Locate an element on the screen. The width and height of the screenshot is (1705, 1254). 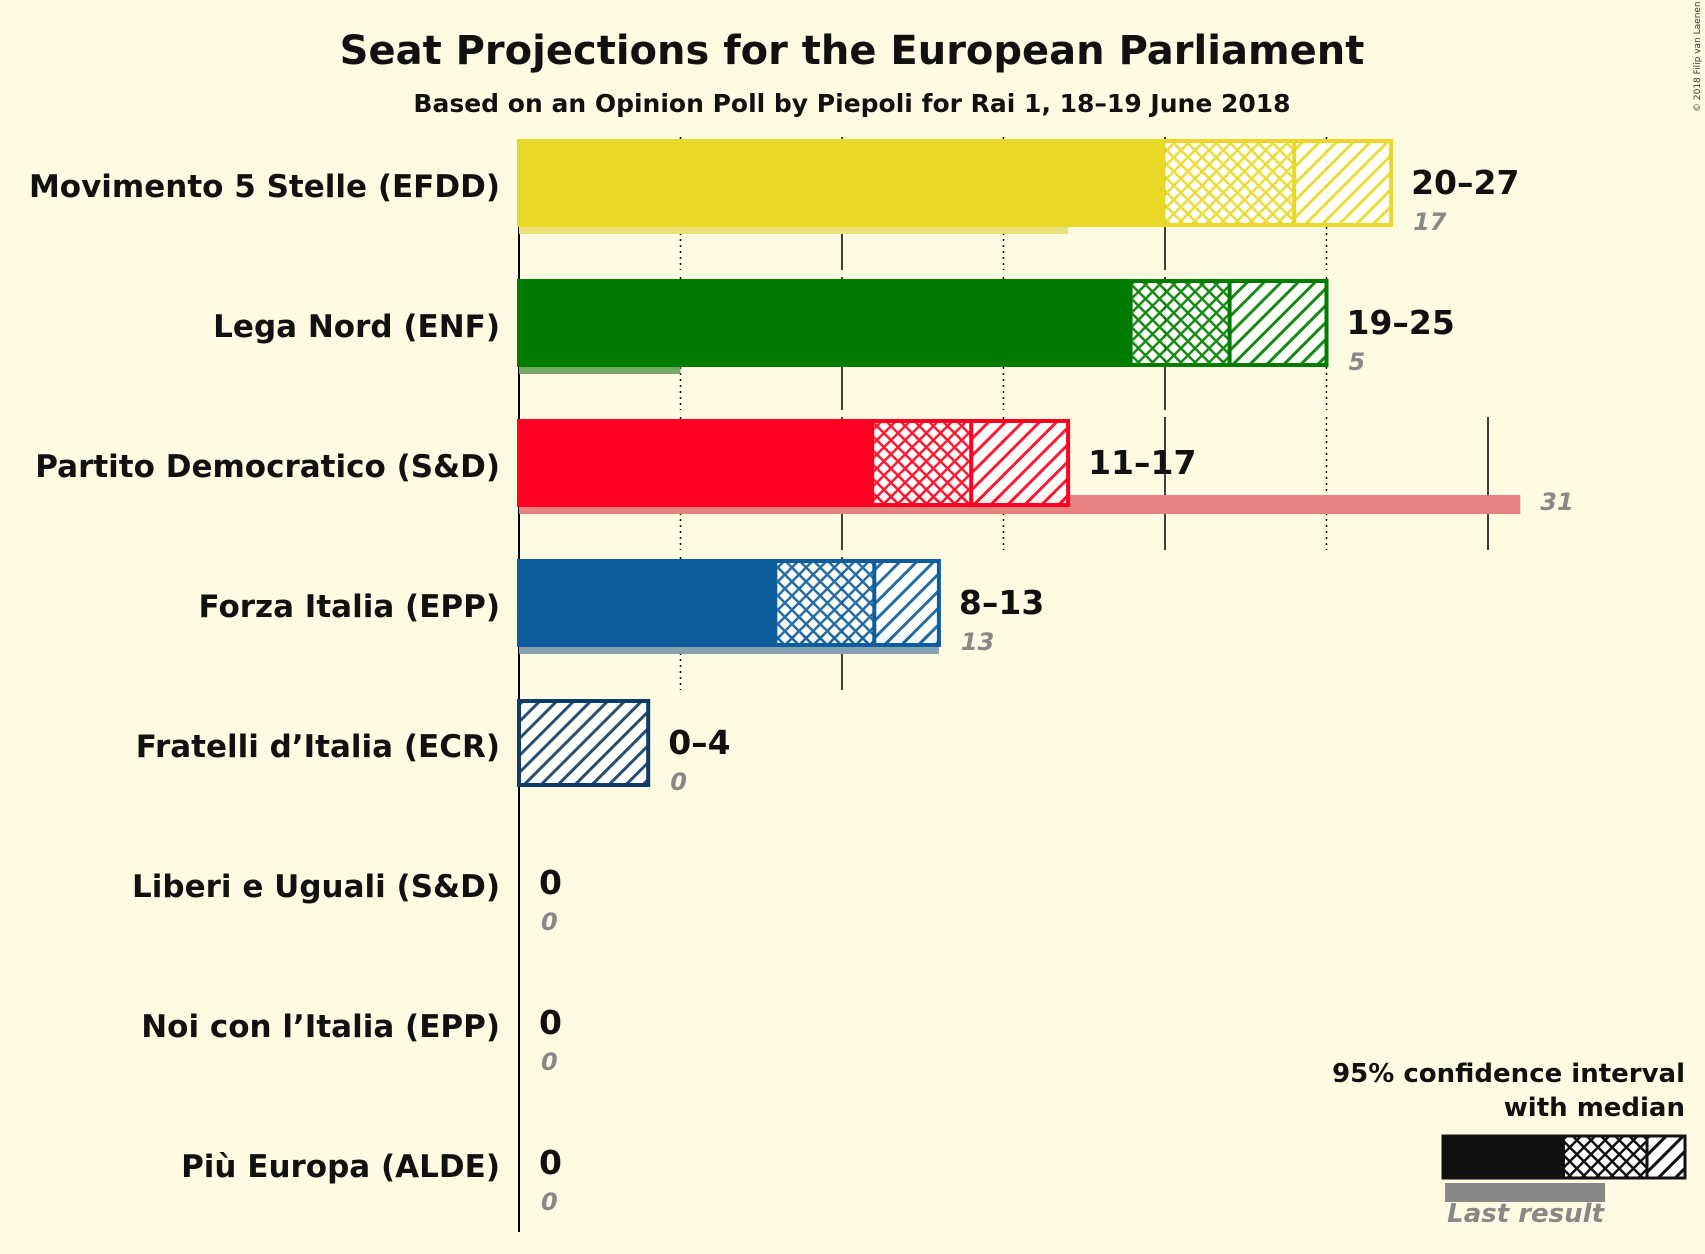
party-name-label: Lega Nord (ENF) is located at coordinates (356, 327).